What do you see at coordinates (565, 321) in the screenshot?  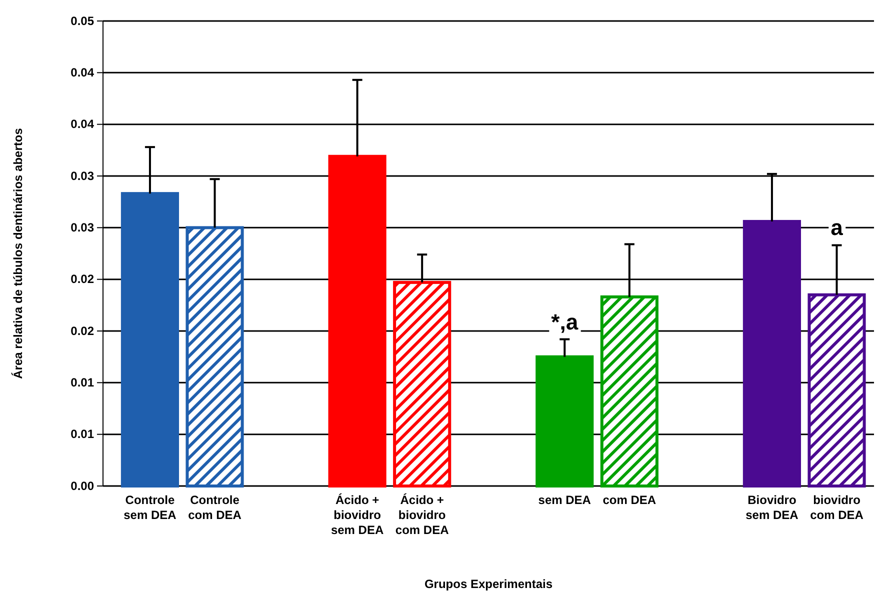 I see `annotation: *,a` at bounding box center [565, 321].